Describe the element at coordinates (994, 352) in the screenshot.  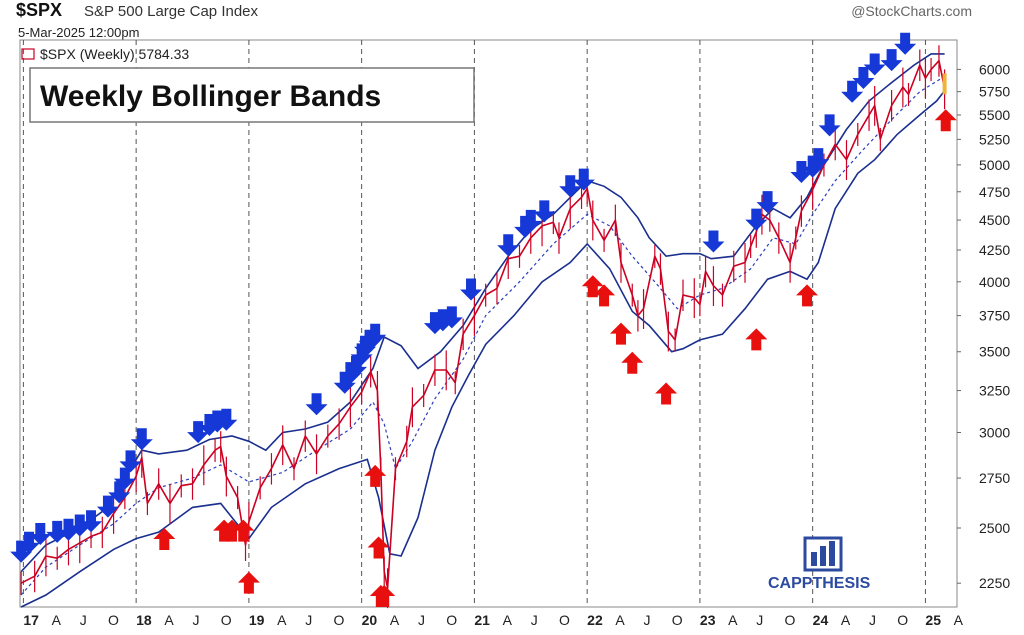
I see `y-tick-label: 3500` at that location.